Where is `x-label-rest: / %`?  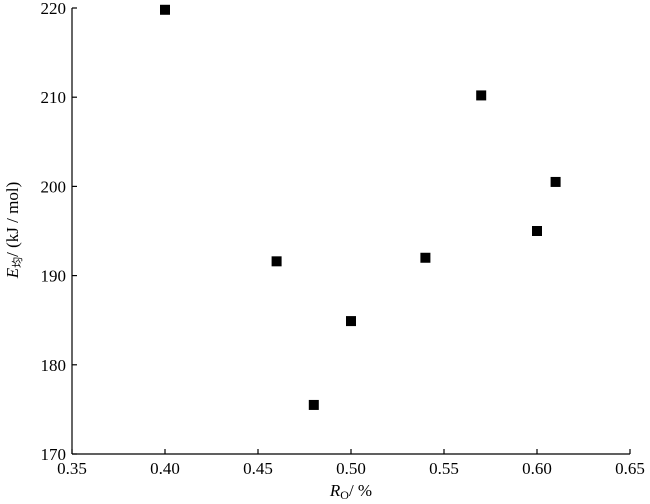 x-label-rest: / % is located at coordinates (360, 490).